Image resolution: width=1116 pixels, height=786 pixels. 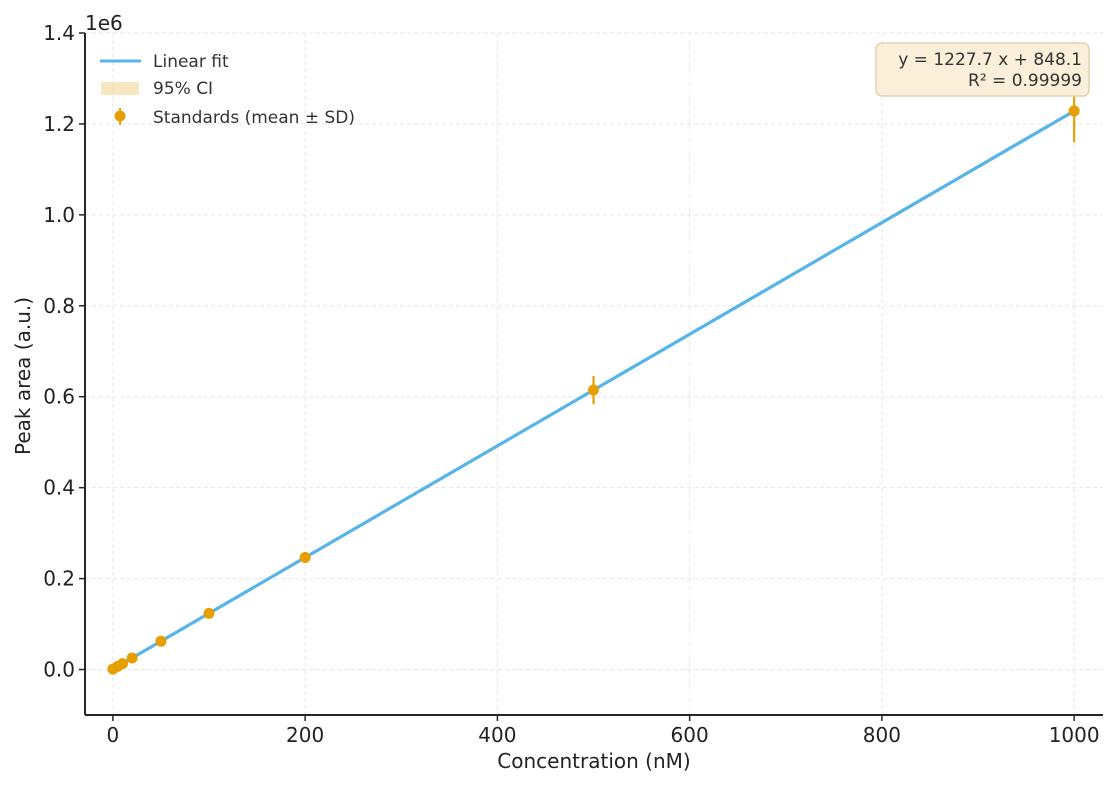 I want to click on x-tick-label: 0, so click(x=113, y=735).